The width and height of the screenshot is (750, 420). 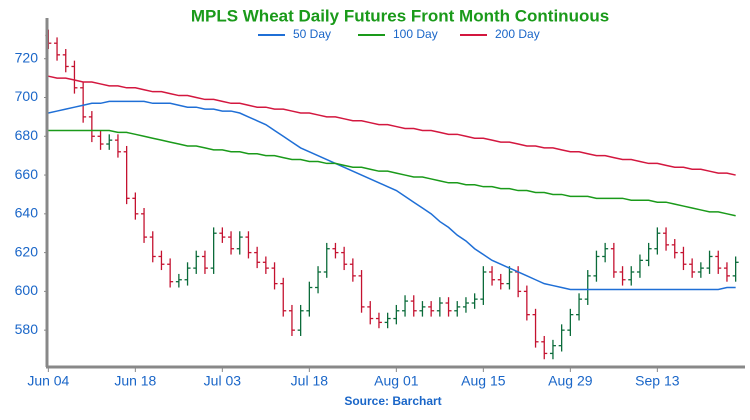 I want to click on source-note: Source: Barchart, so click(x=392, y=401).